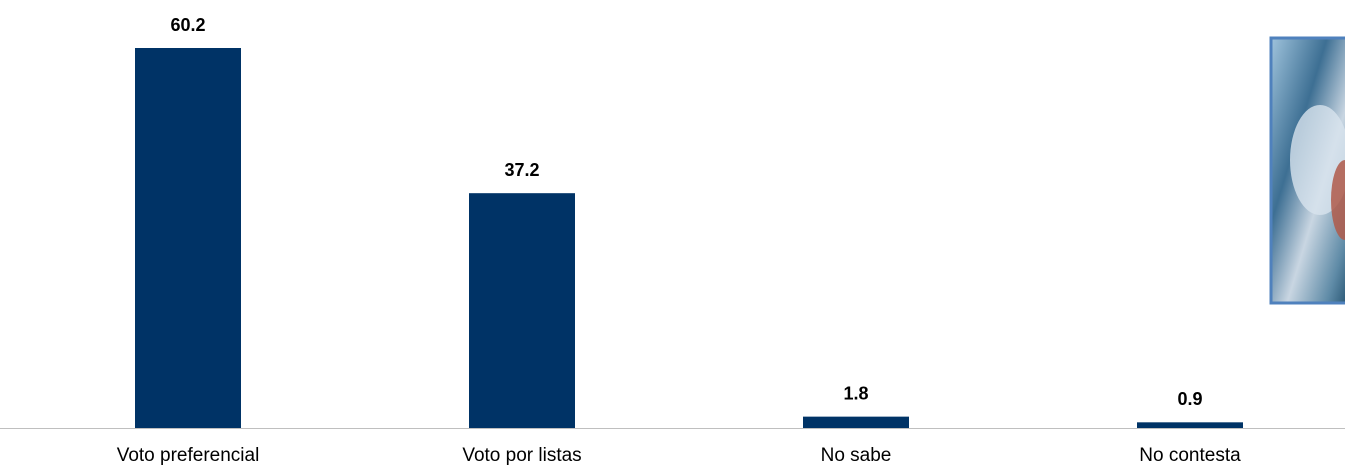 The height and width of the screenshot is (468, 1345). Describe the element at coordinates (187, 25) in the screenshot. I see `value-label: 60.2` at that location.